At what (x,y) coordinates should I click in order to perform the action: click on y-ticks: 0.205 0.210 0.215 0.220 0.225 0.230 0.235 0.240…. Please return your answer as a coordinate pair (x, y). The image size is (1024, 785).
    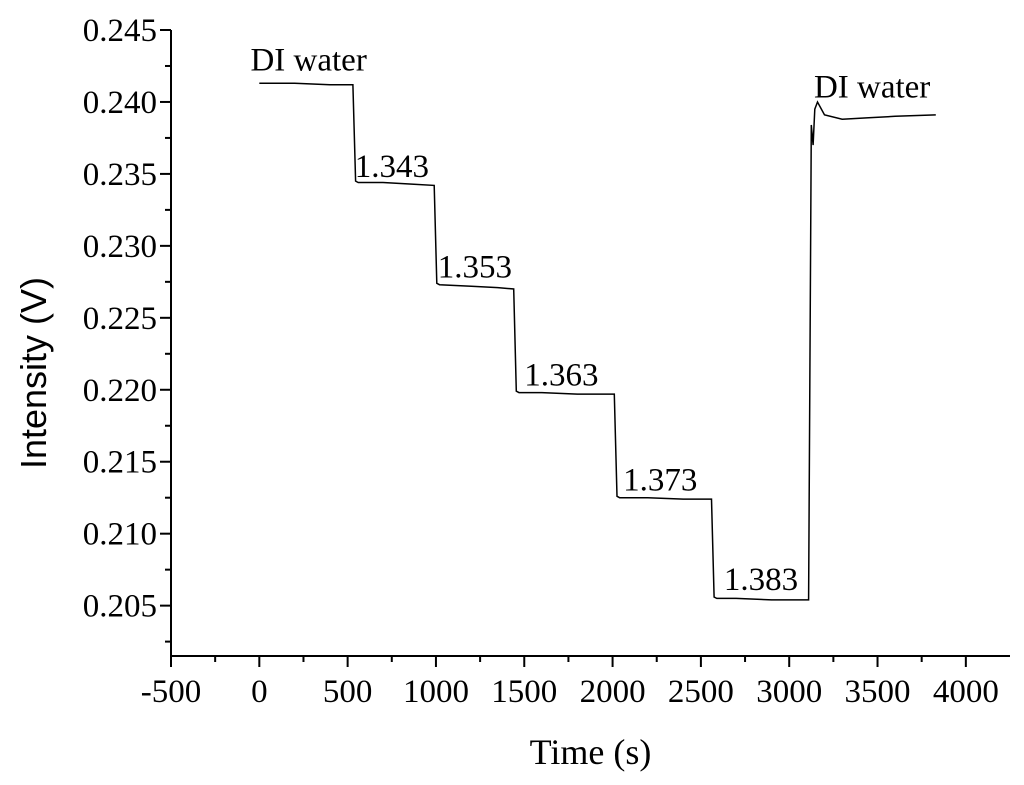
    Looking at the image, I should click on (127, 328).